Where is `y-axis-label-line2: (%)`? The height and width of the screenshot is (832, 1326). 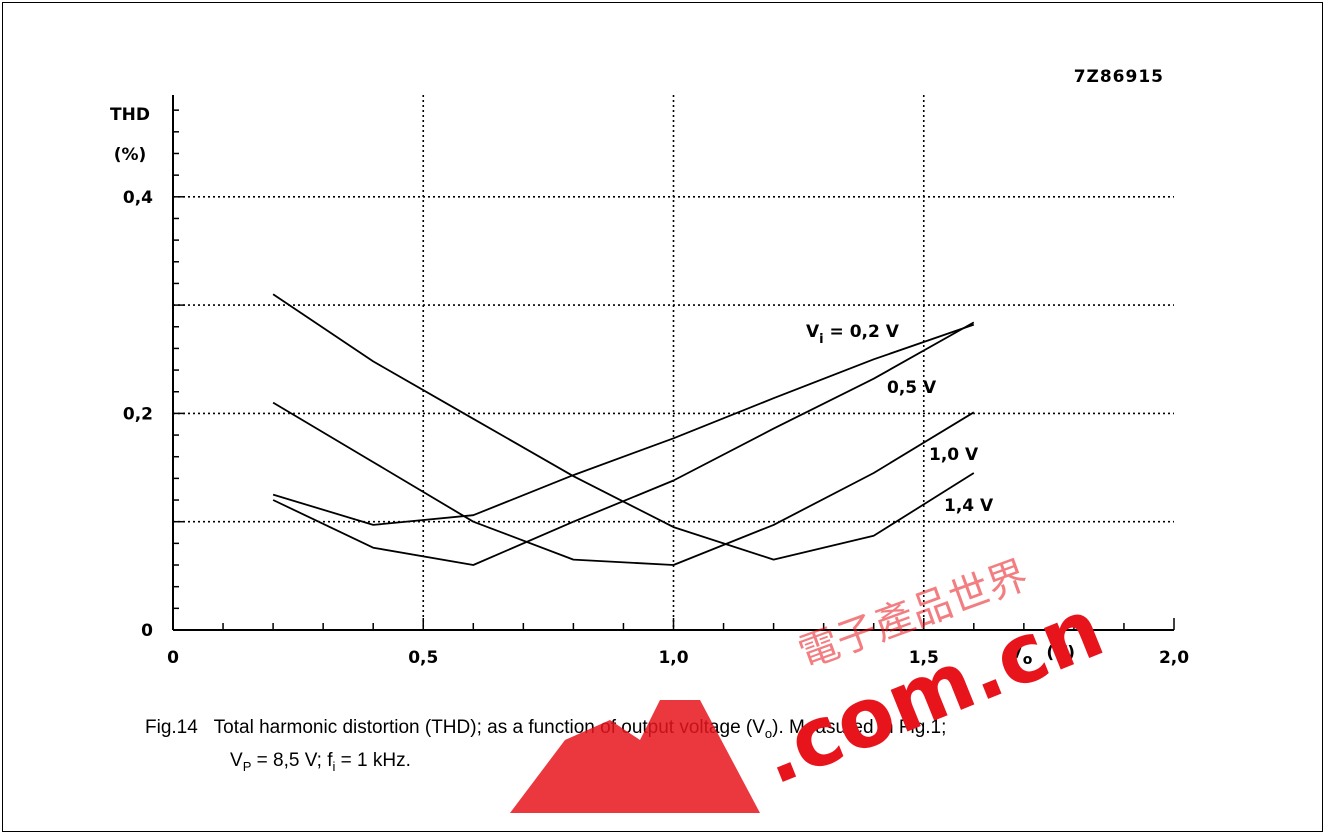
y-axis-label-line2: (%) is located at coordinates (130, 155).